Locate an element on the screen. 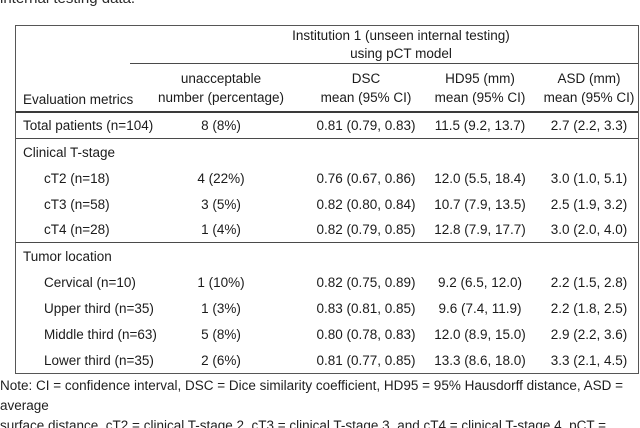 The width and height of the screenshot is (640, 428). column-header-line1: ASD (mm) is located at coordinates (589, 78).